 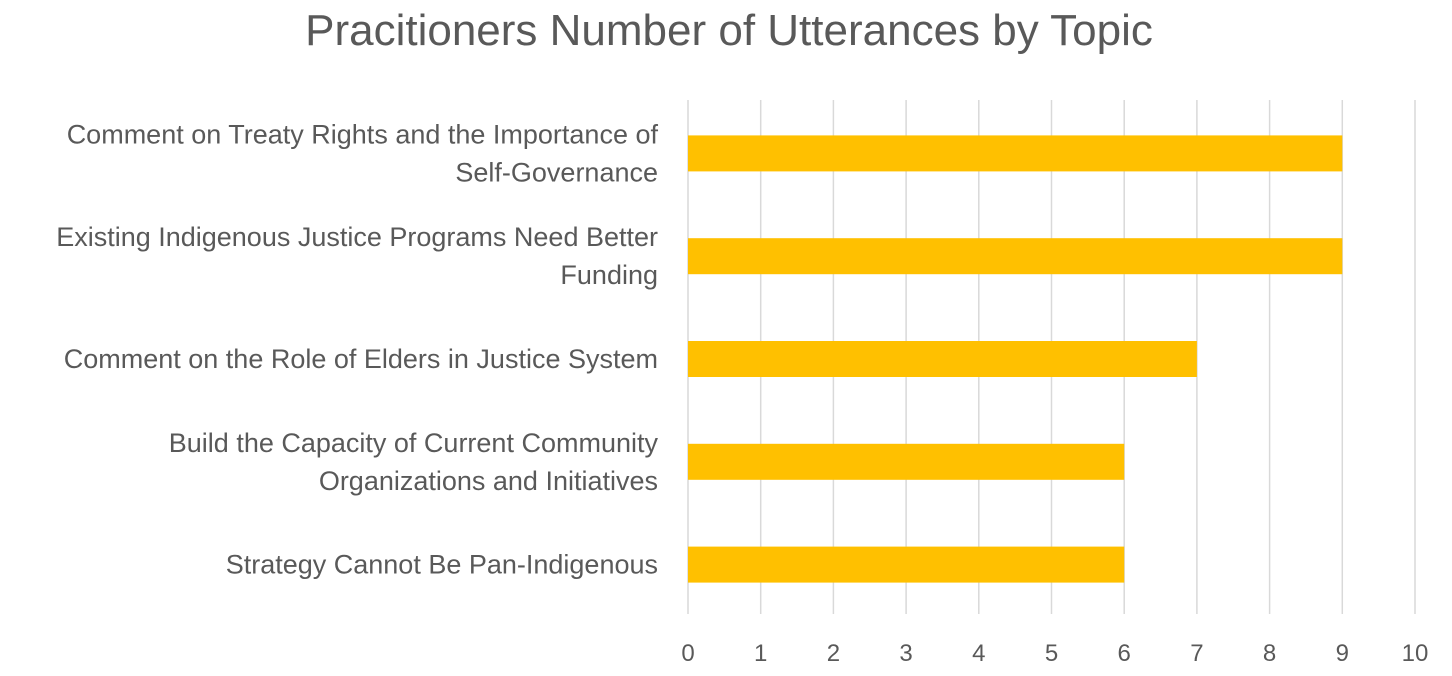 I want to click on x-tick-label: 0, so click(x=687, y=653).